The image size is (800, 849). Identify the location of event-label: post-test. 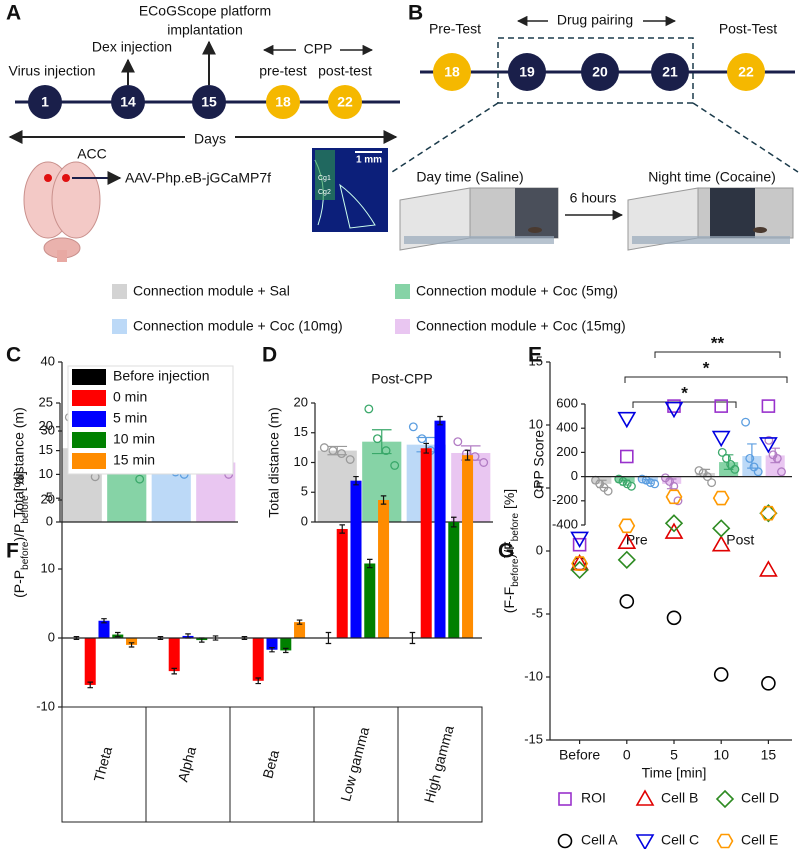
(345, 71).